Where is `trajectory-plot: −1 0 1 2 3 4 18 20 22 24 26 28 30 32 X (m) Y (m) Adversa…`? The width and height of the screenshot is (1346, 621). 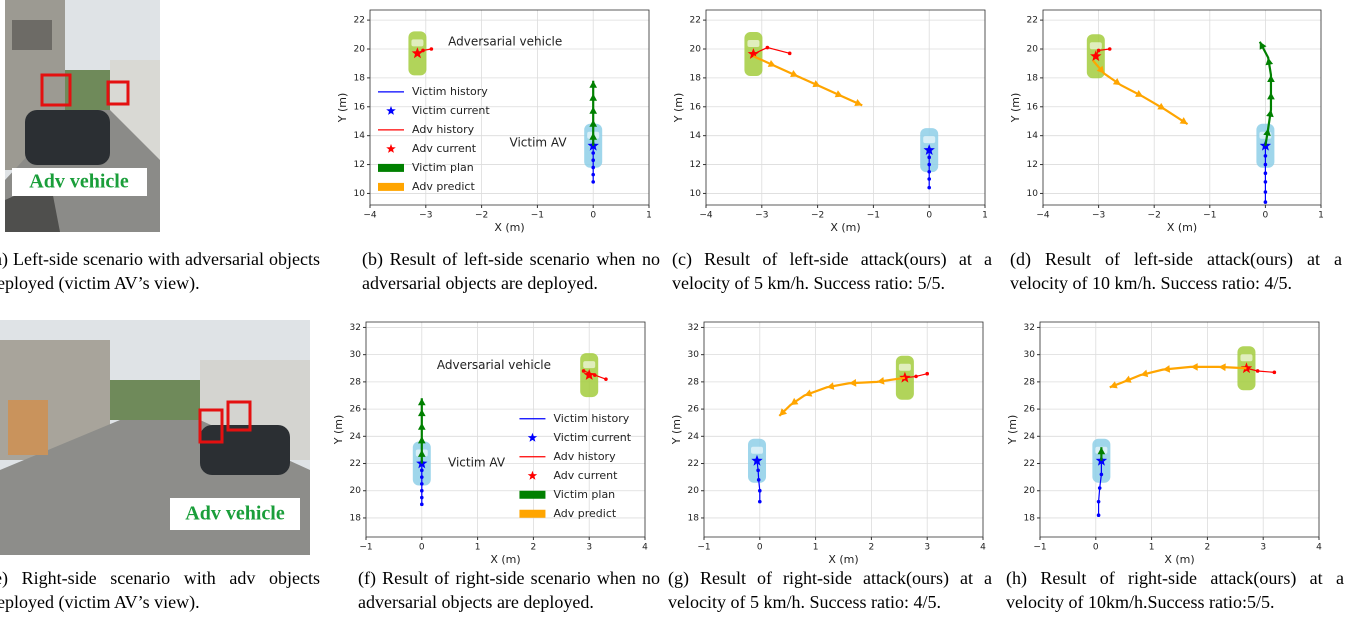 trajectory-plot: −1 0 1 2 3 4 18 20 22 24 26 28 30 32 X (m) Y (m) Adversa… is located at coordinates (490, 443).